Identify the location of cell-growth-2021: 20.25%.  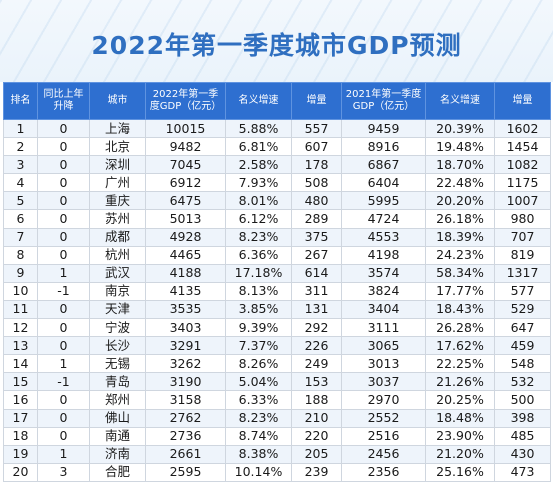
(460, 400).